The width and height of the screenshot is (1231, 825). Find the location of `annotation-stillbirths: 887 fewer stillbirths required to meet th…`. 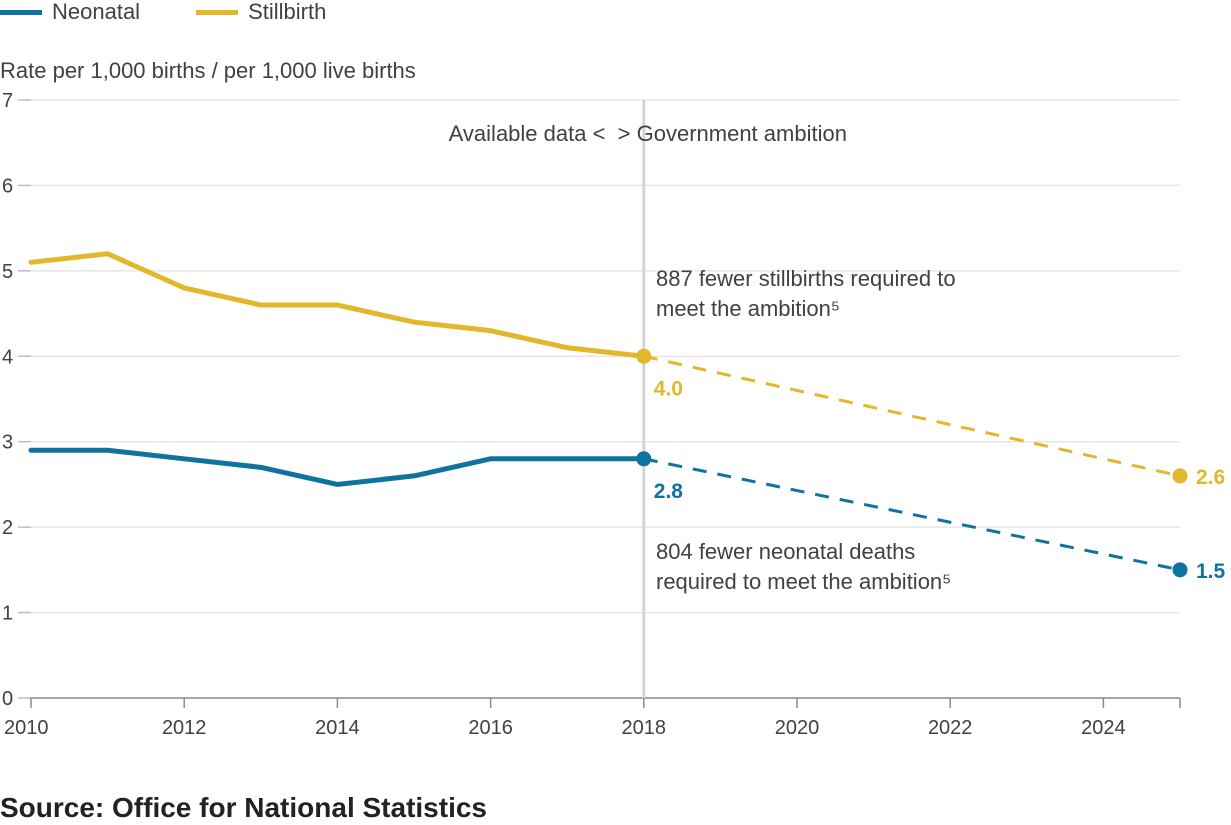

annotation-stillbirths: 887 fewer stillbirths required to meet th… is located at coordinates (806, 293).